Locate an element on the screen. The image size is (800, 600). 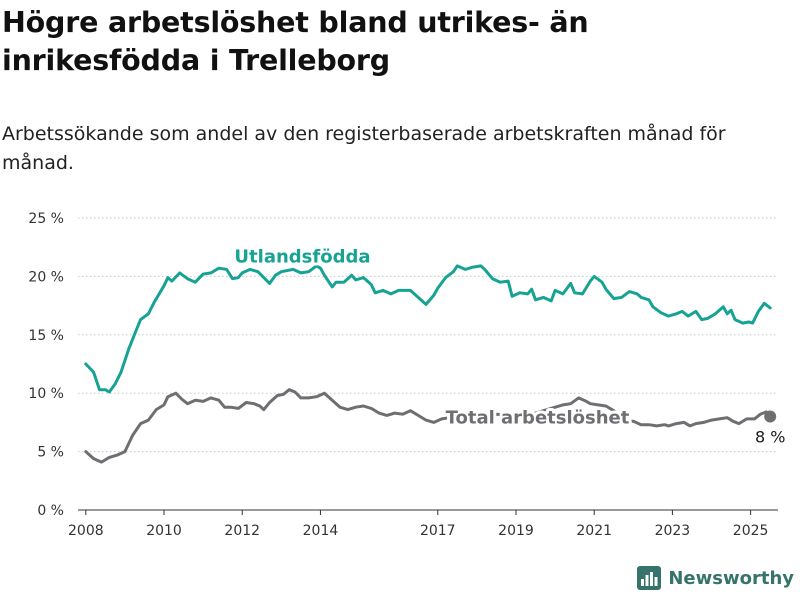
x-tick-label: 2014 is located at coordinates (321, 531).